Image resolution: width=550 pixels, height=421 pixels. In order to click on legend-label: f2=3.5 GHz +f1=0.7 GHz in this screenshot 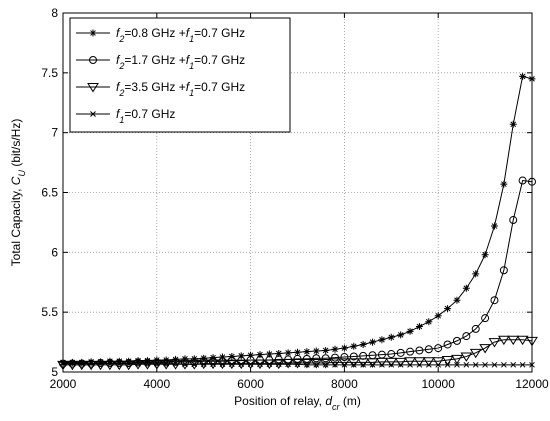, I will do `click(180, 89)`.